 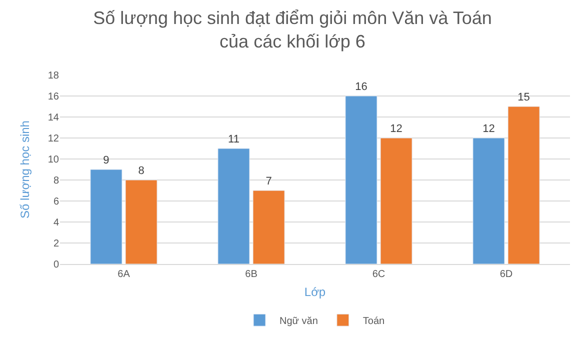 What do you see at coordinates (299, 321) in the screenshot?
I see `legend-label: Ngữ văn` at bounding box center [299, 321].